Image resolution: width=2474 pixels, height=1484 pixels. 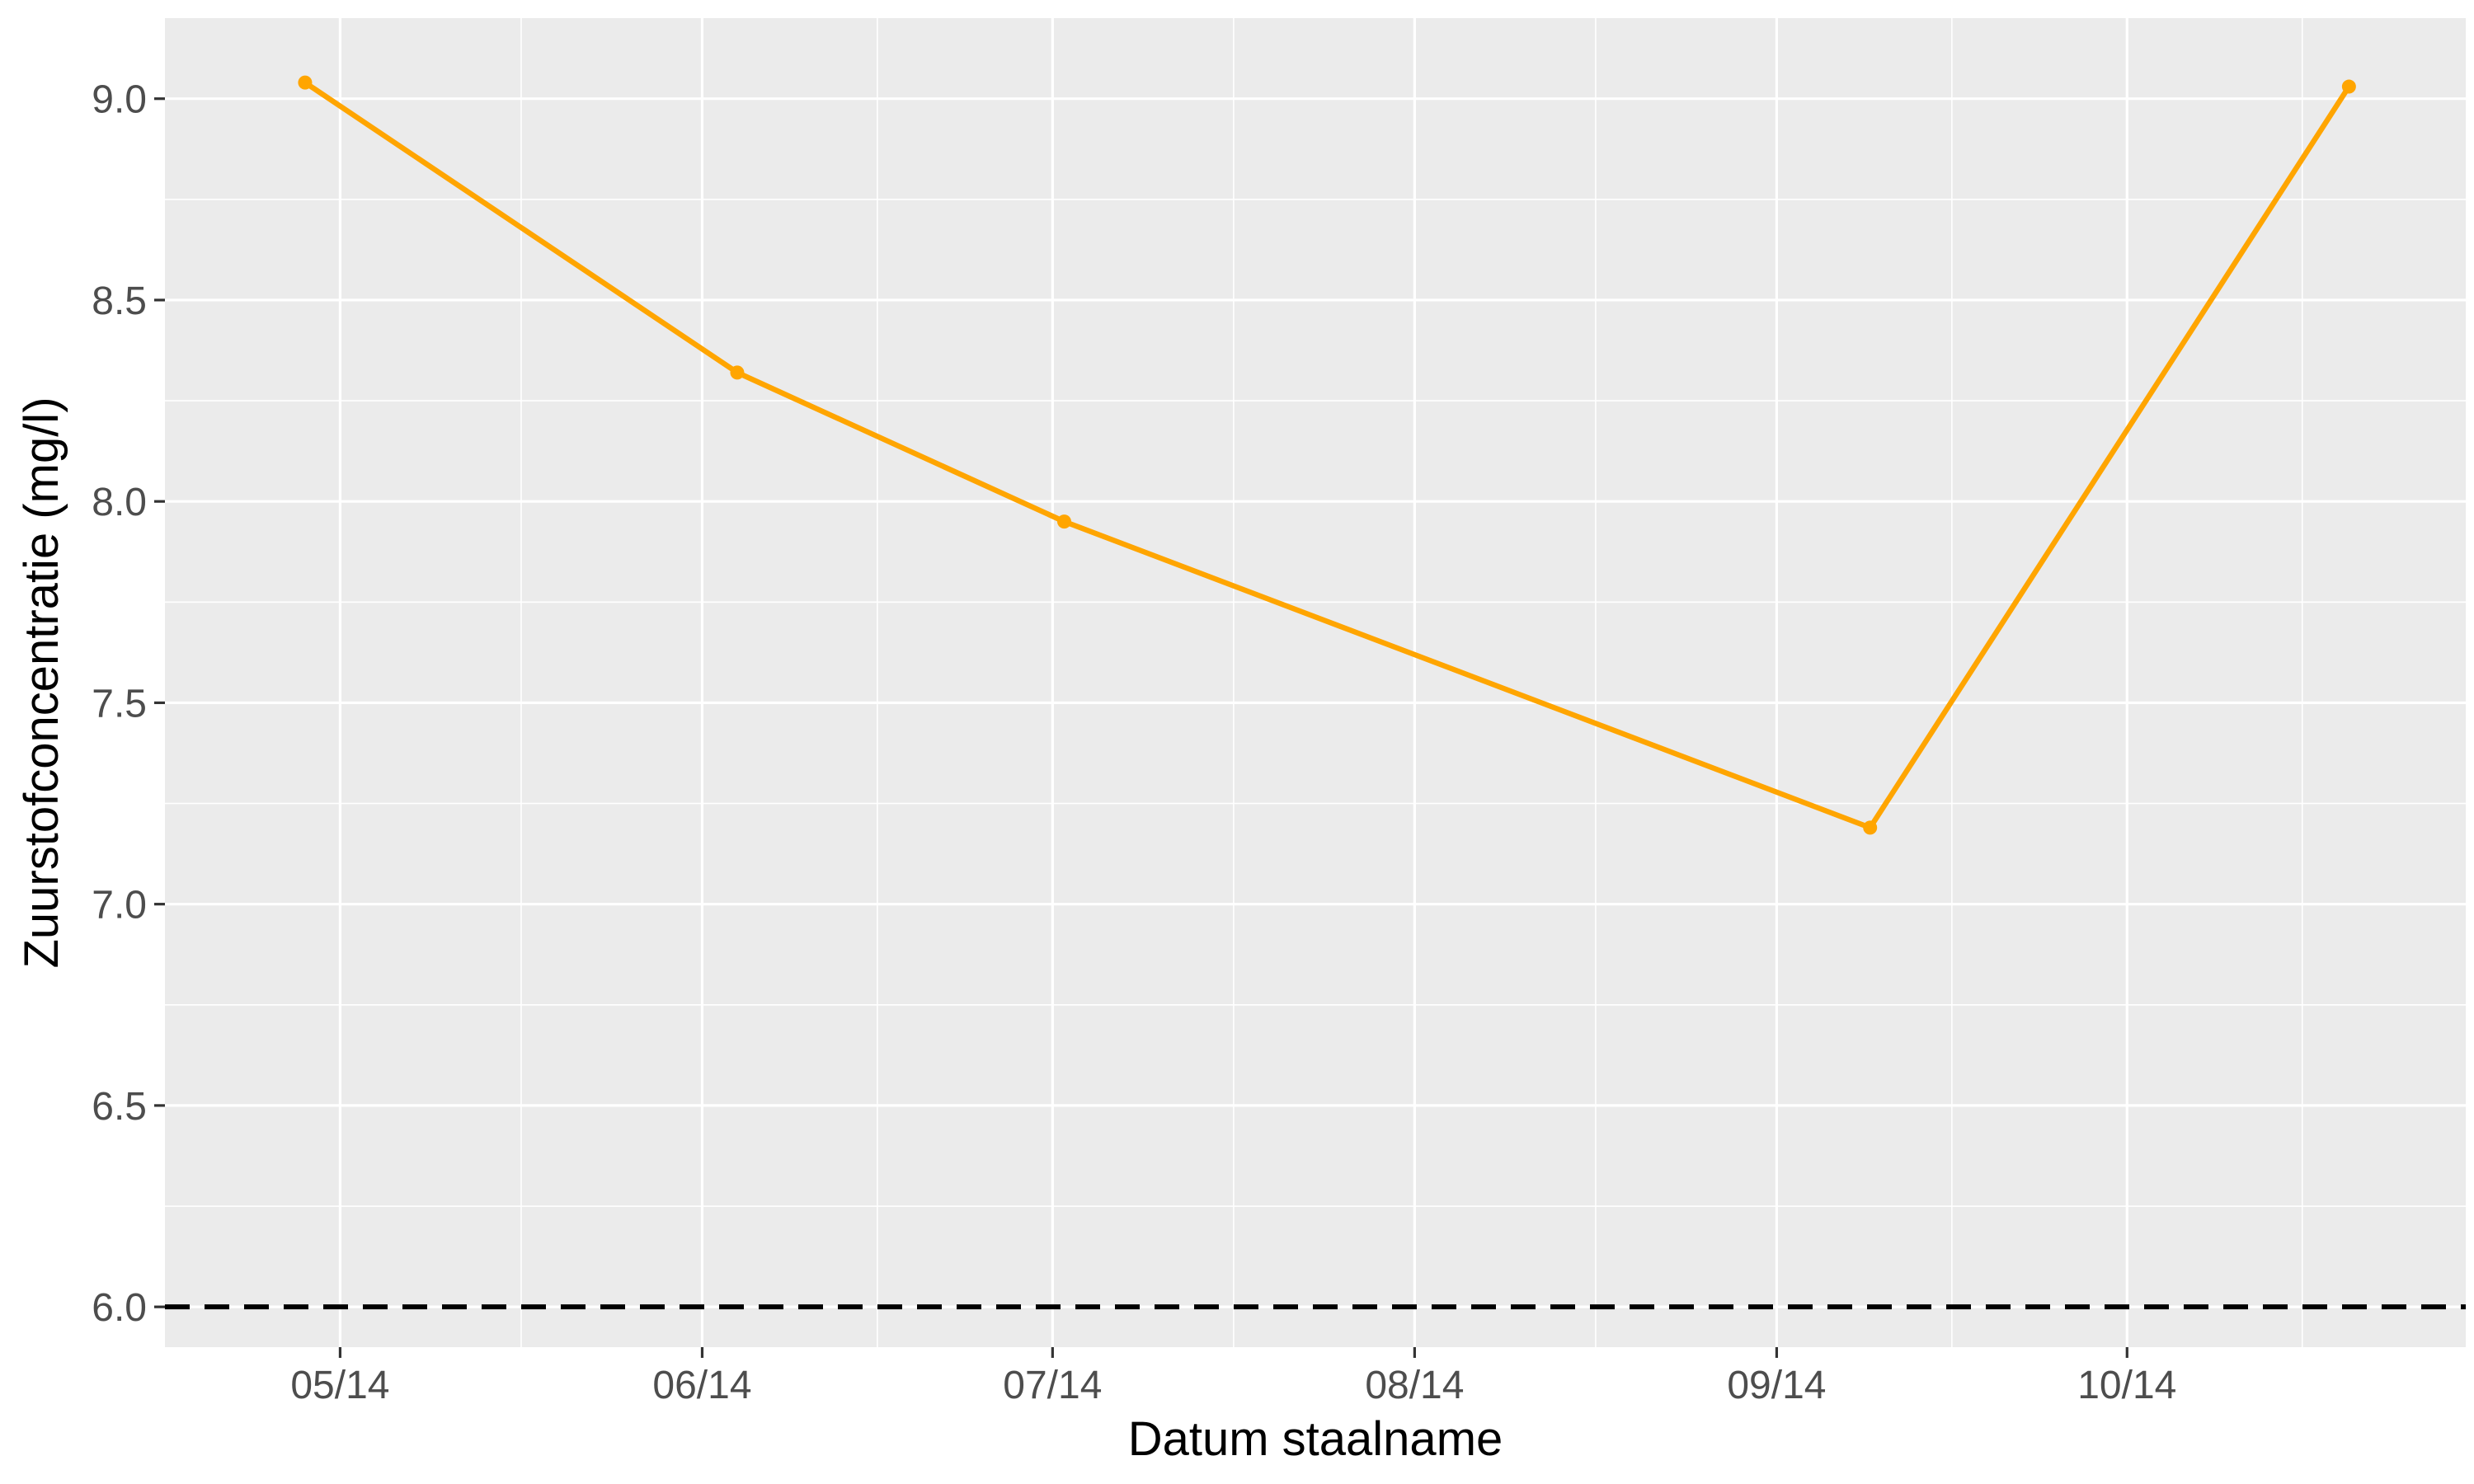 I want to click on x-axis-title: Datum staalname, so click(x=1315, y=1439).